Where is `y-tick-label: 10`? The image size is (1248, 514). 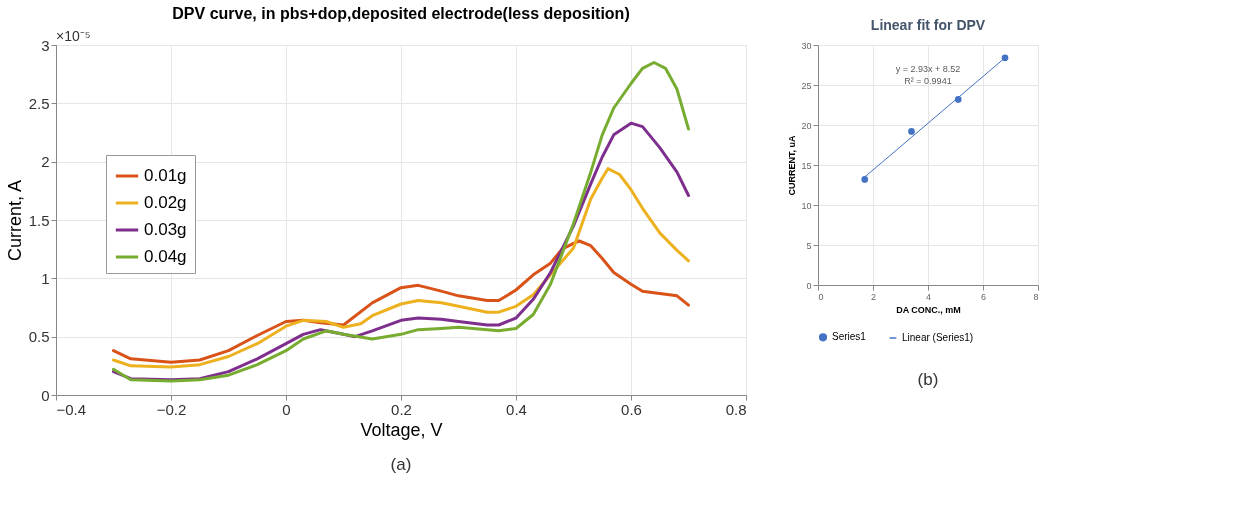
y-tick-label: 10 is located at coordinates (806, 205).